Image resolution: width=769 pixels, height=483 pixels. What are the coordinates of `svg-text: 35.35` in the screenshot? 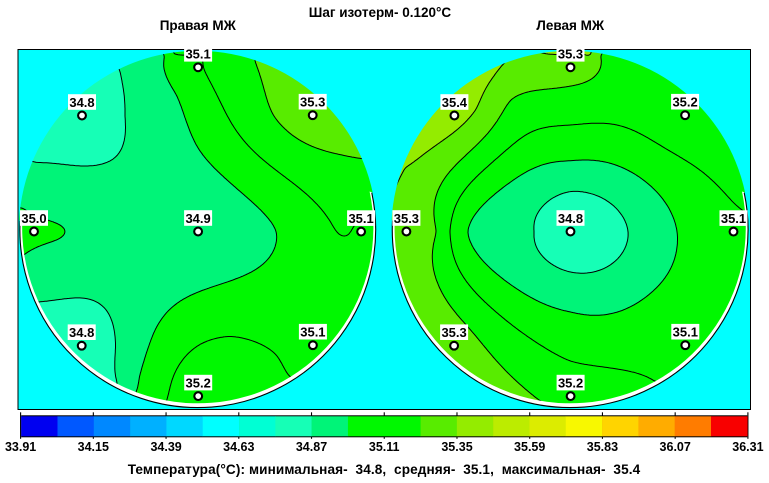 It's located at (456, 447).